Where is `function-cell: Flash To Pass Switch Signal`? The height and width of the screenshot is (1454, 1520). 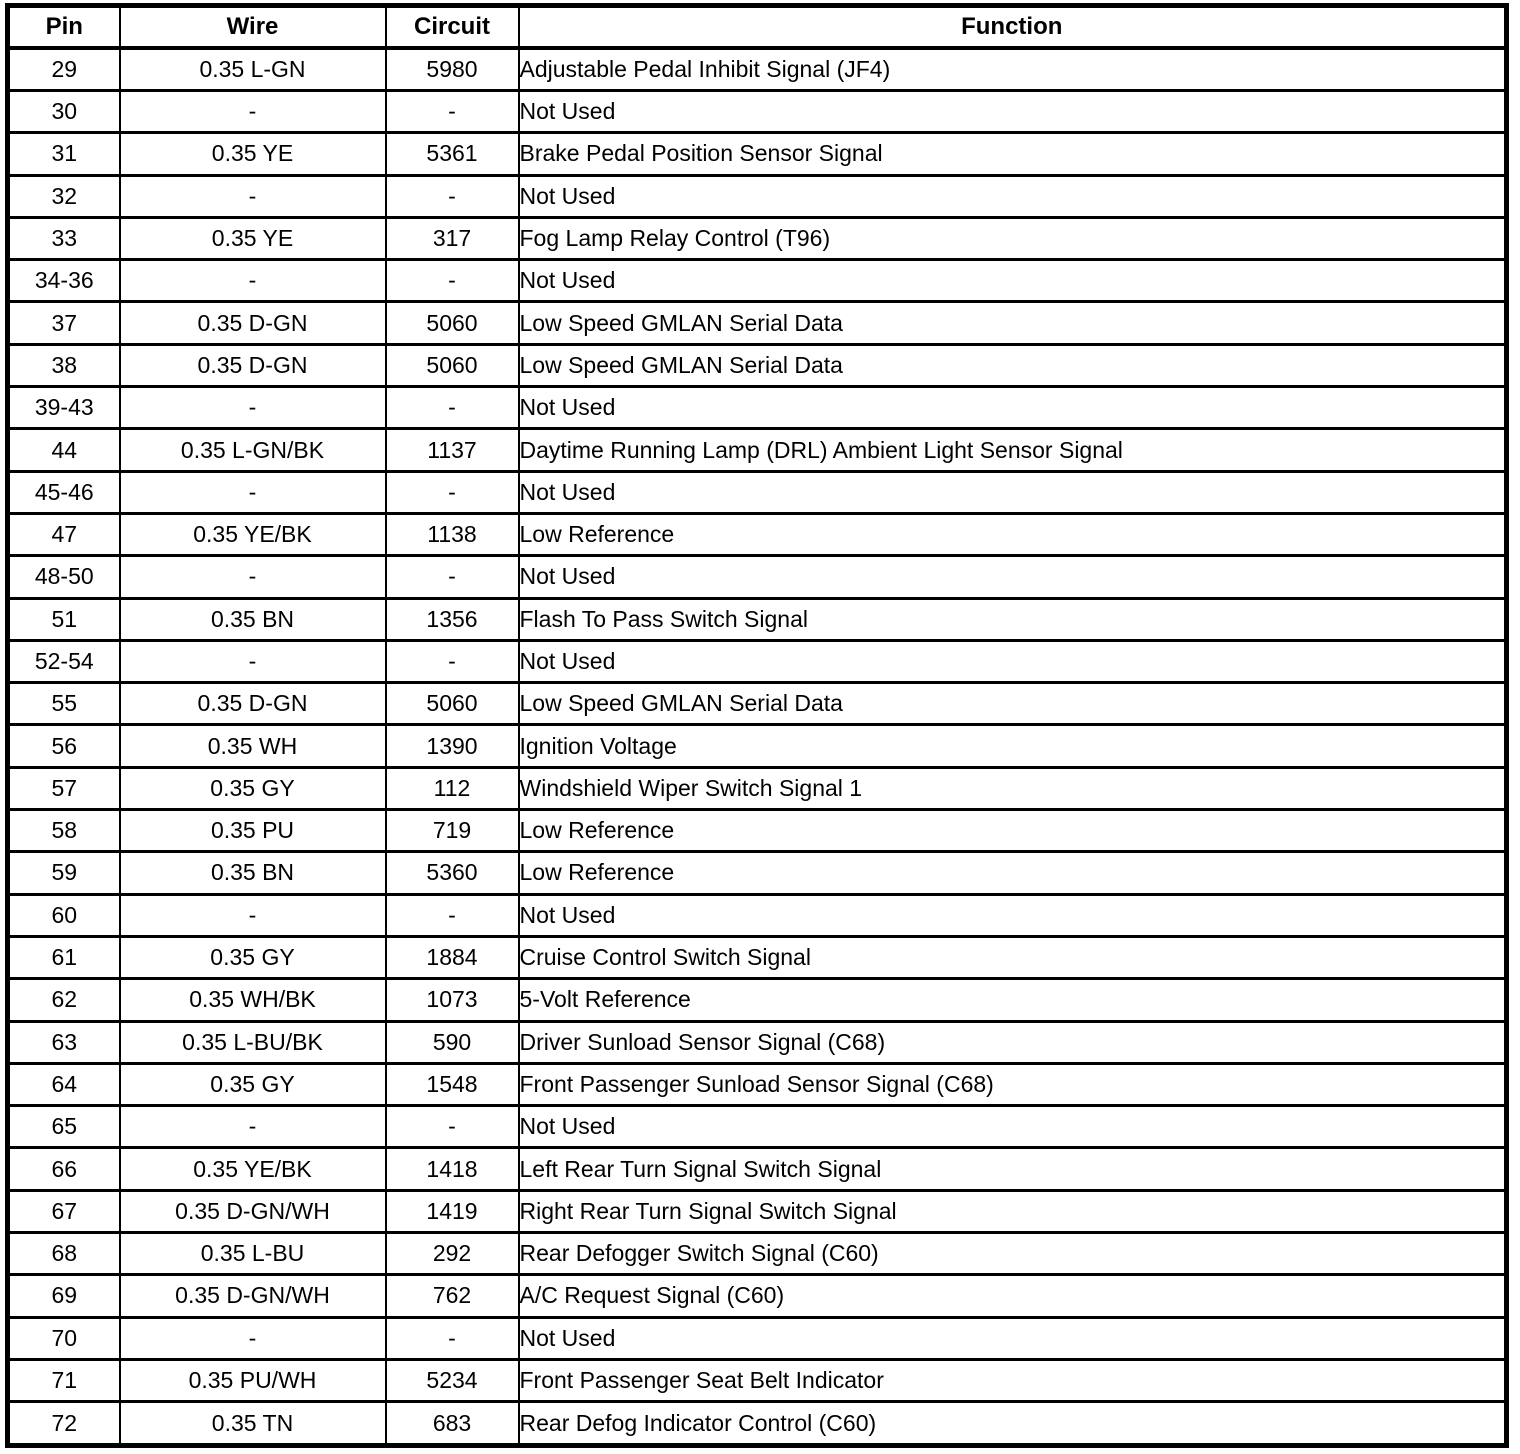
function-cell: Flash To Pass Switch Signal is located at coordinates (1012, 619).